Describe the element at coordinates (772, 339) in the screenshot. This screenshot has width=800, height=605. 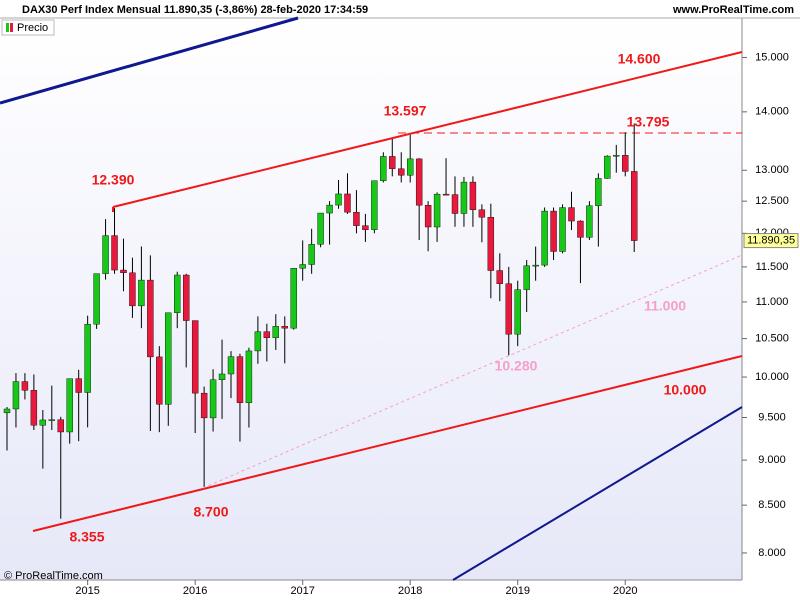
I see `y-tick-label: 10.500` at that location.